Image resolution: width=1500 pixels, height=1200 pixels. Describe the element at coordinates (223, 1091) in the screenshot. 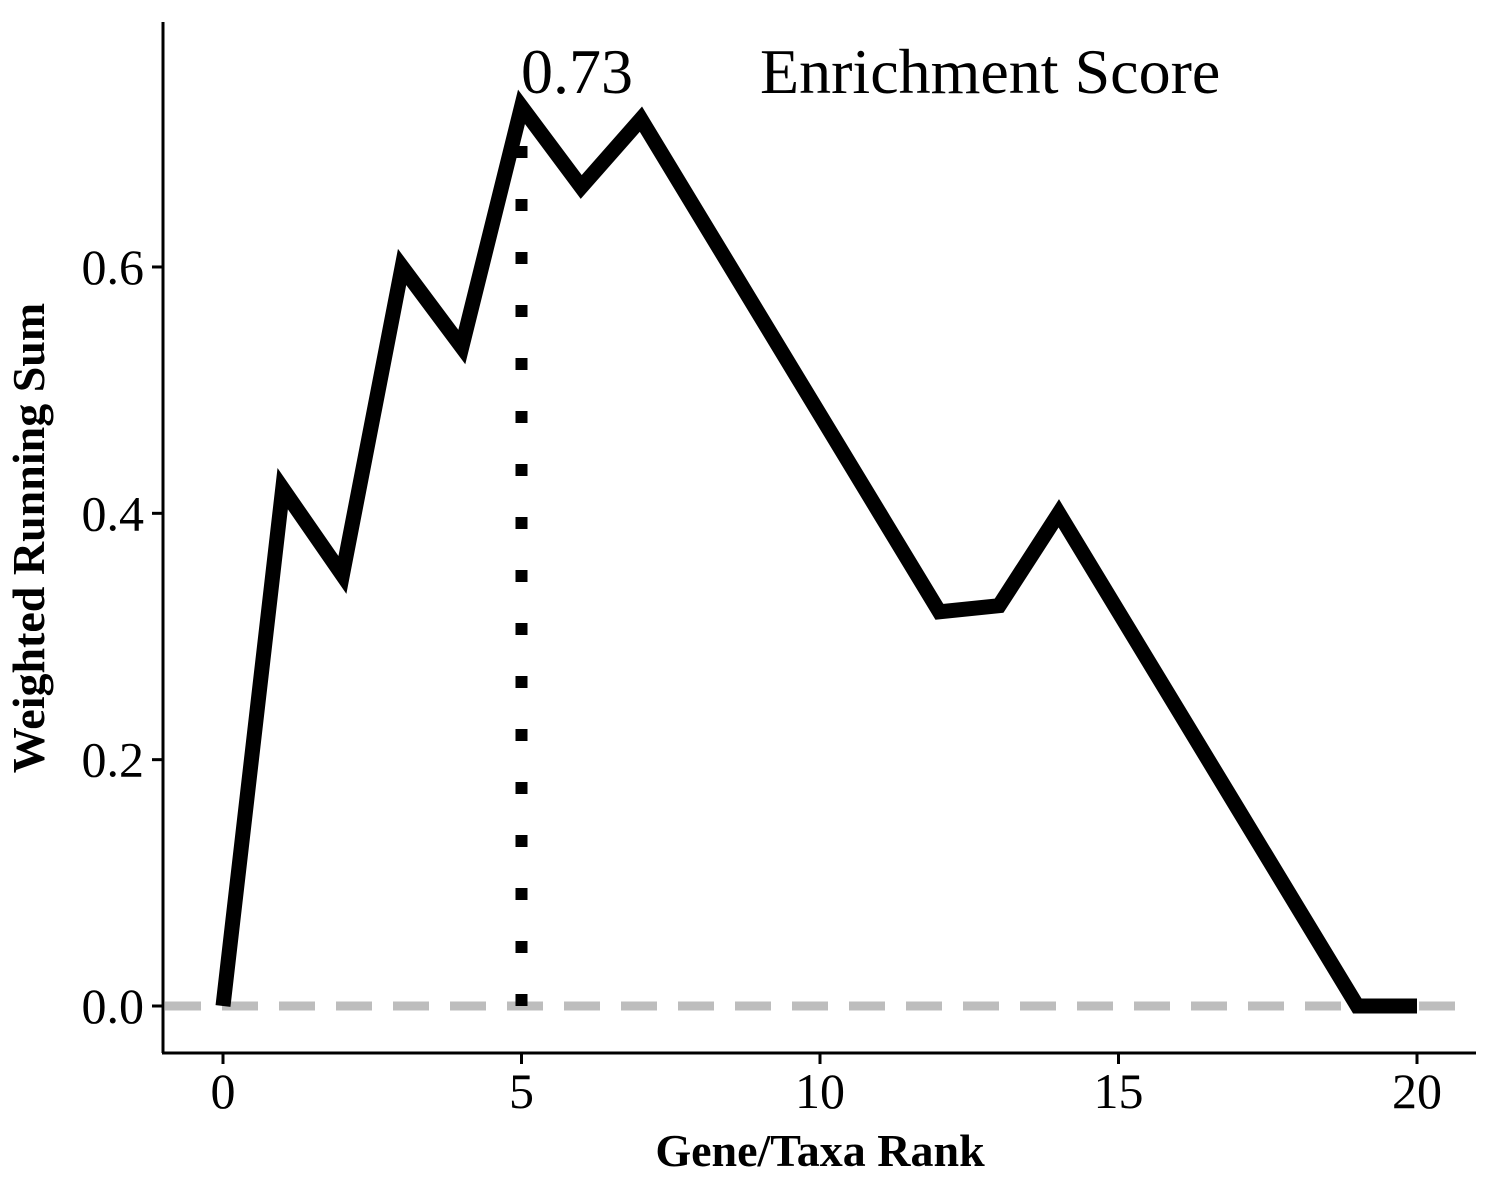

I see `x-tick-label: 0` at that location.